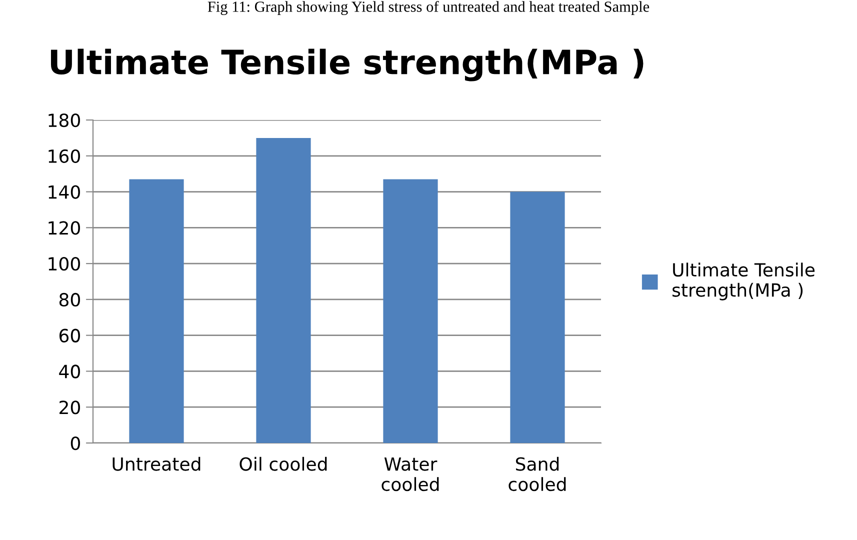 The image size is (857, 540). What do you see at coordinates (64, 120) in the screenshot?
I see `y-tick-label: 180` at bounding box center [64, 120].